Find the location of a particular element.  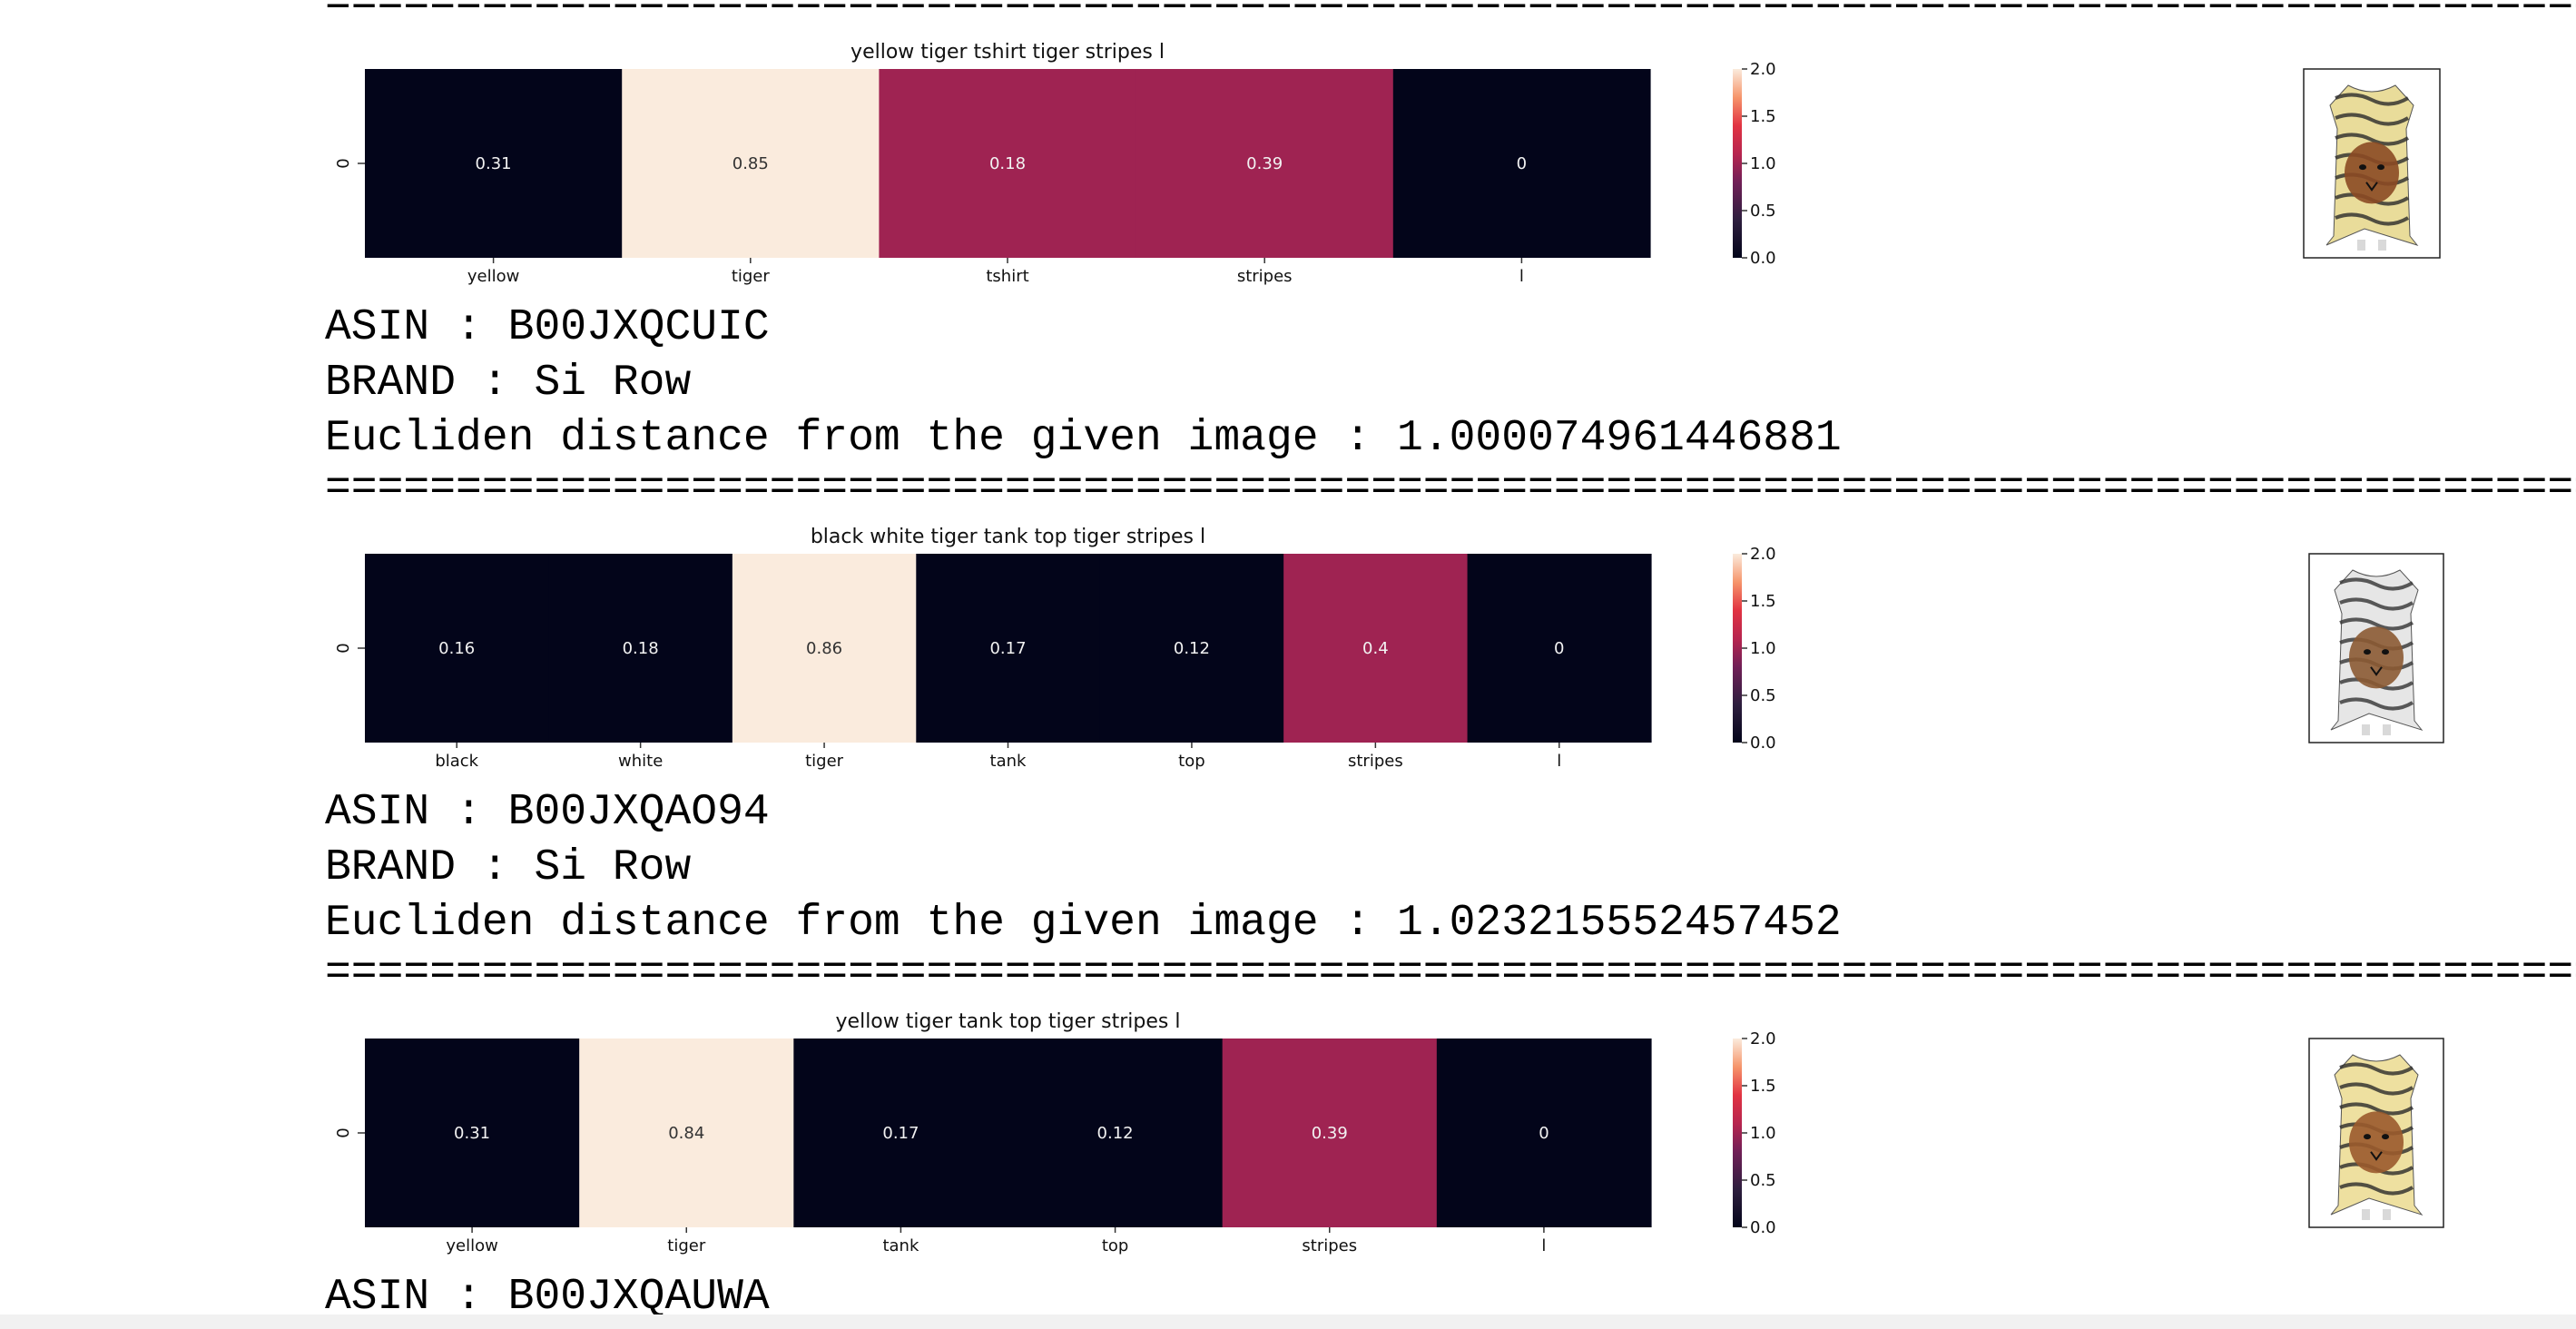

heatmap-cell-label: 0.16 is located at coordinates (456, 648).